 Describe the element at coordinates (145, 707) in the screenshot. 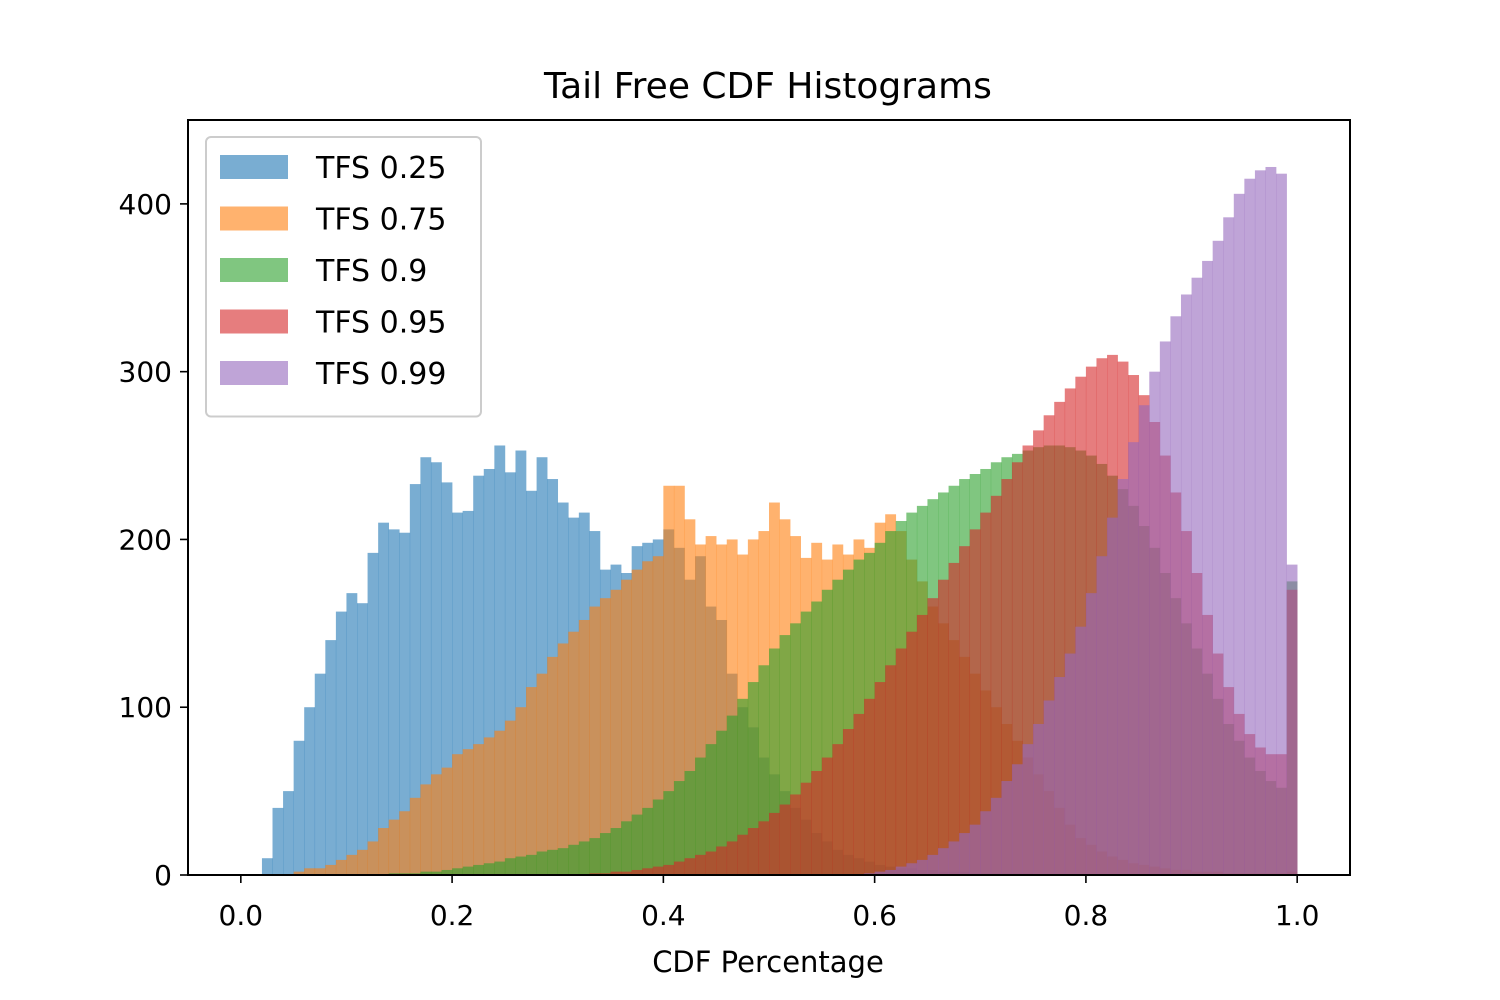

I see `y-tick-label: 100` at that location.